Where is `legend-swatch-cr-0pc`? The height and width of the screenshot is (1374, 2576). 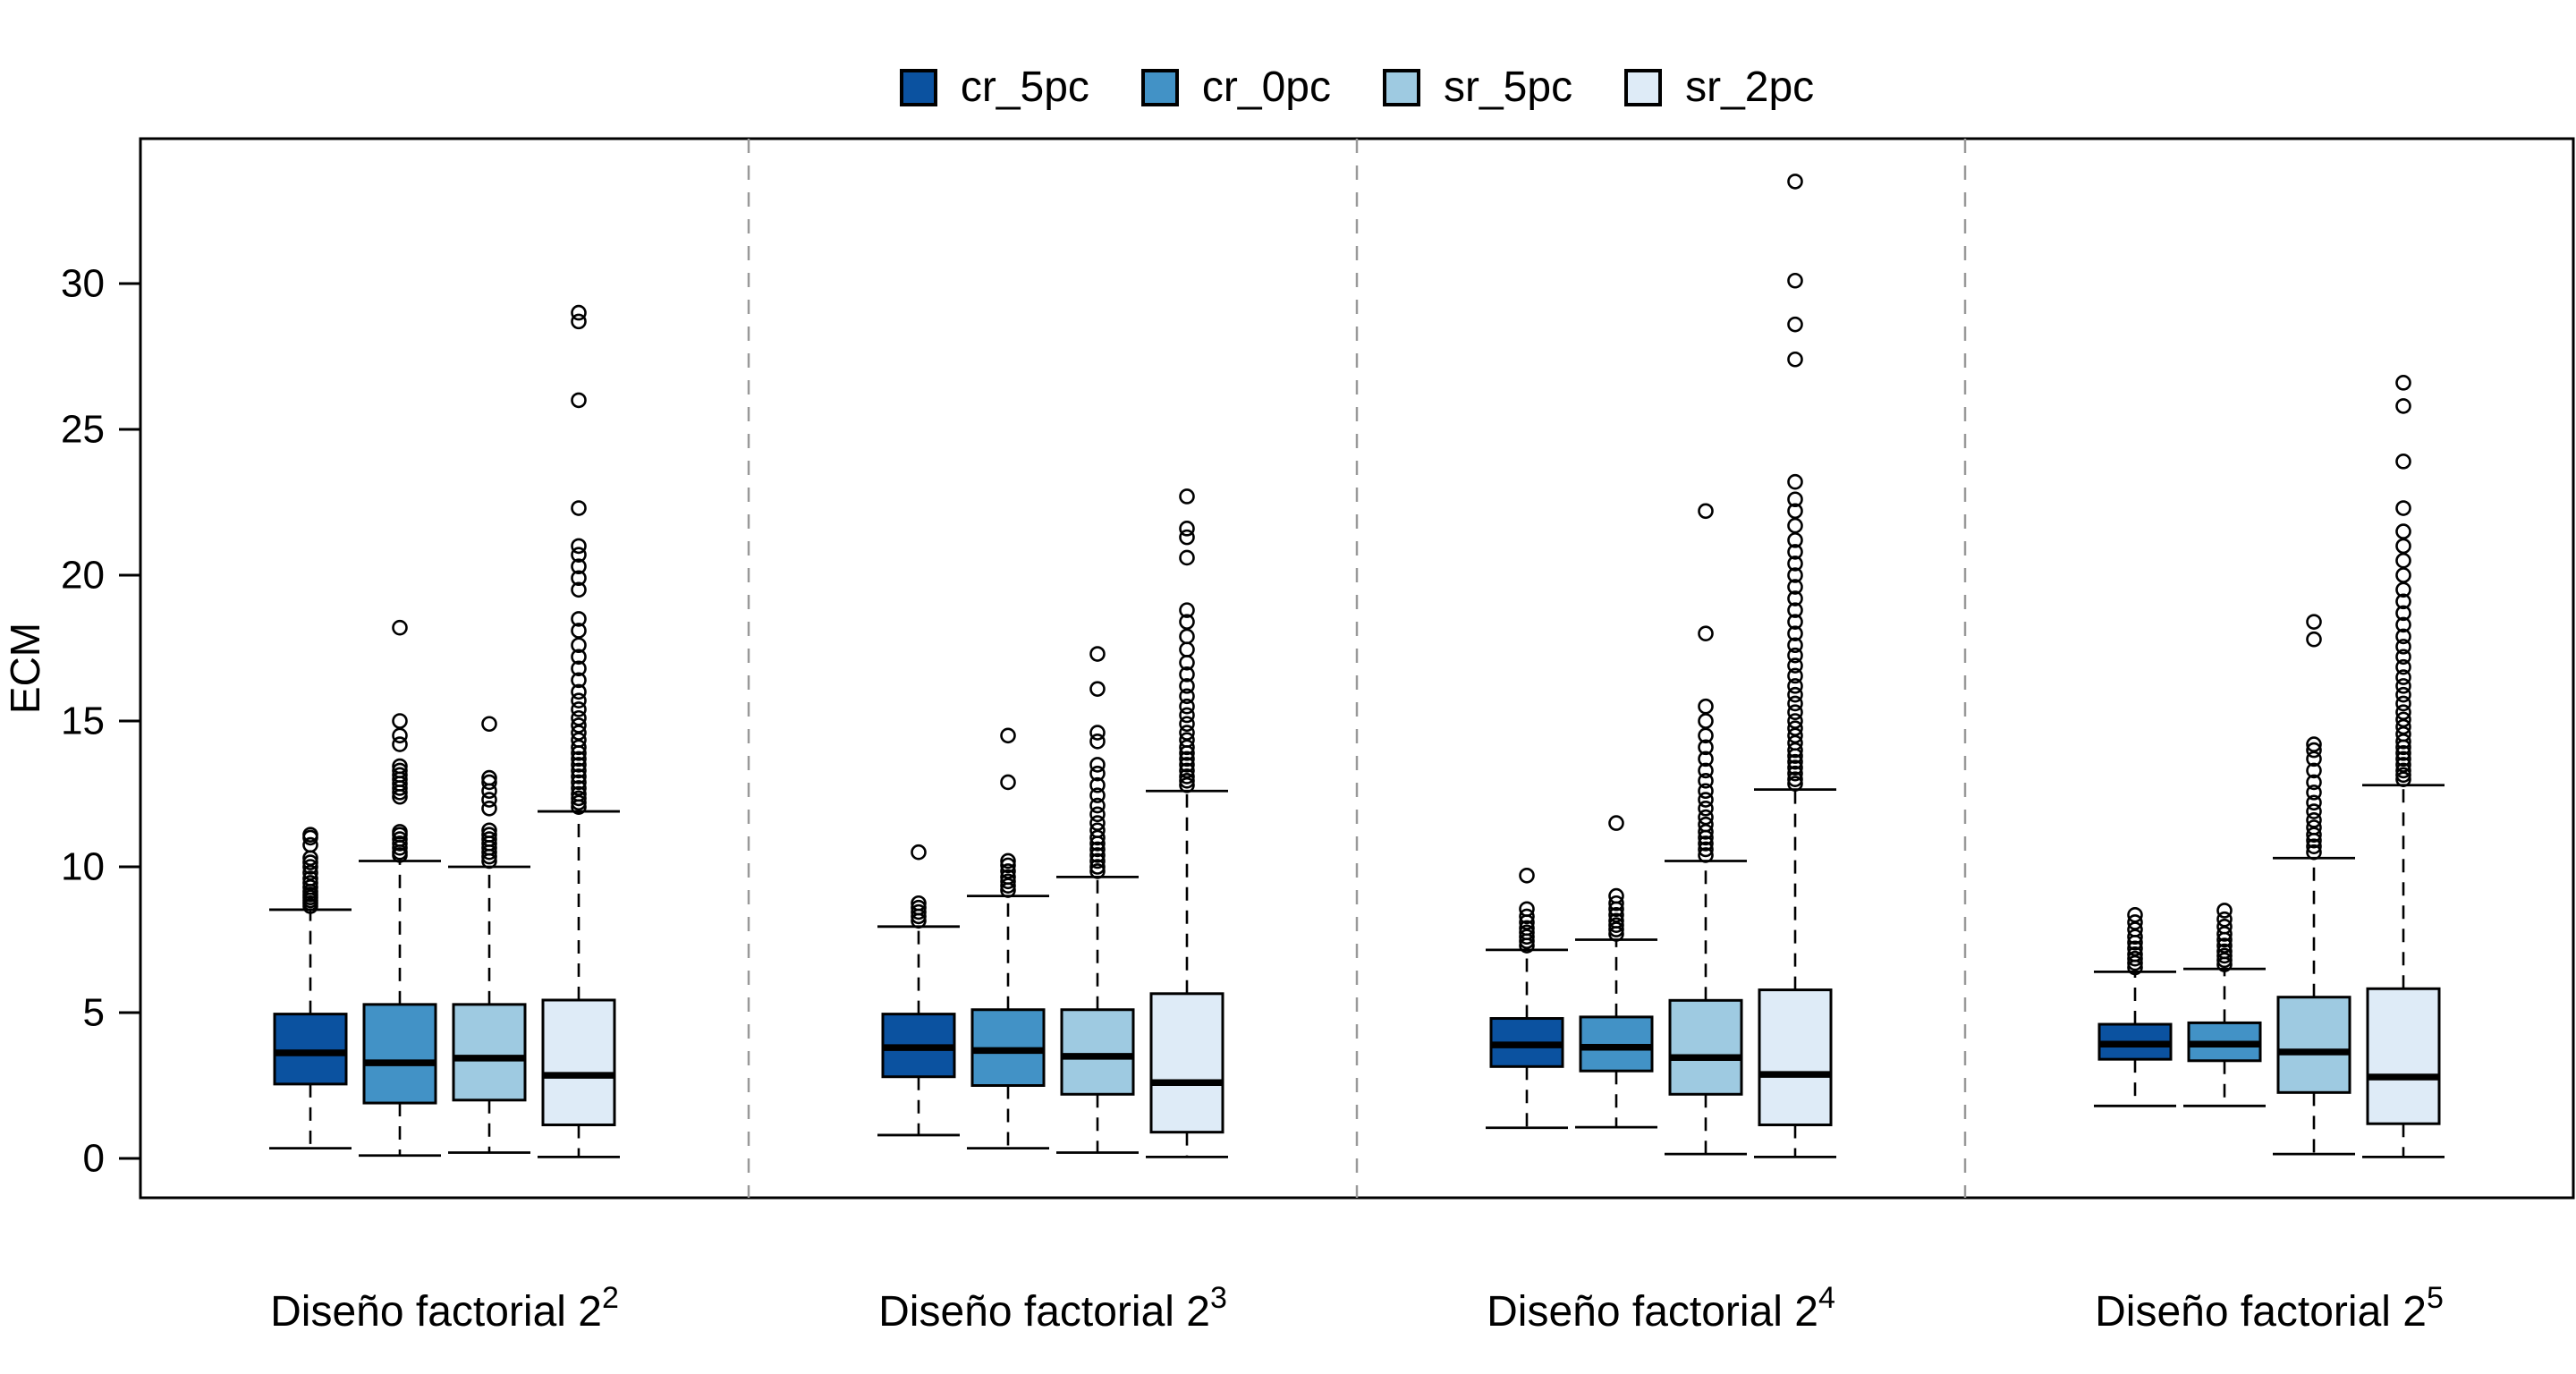 legend-swatch-cr-0pc is located at coordinates (1159, 87).